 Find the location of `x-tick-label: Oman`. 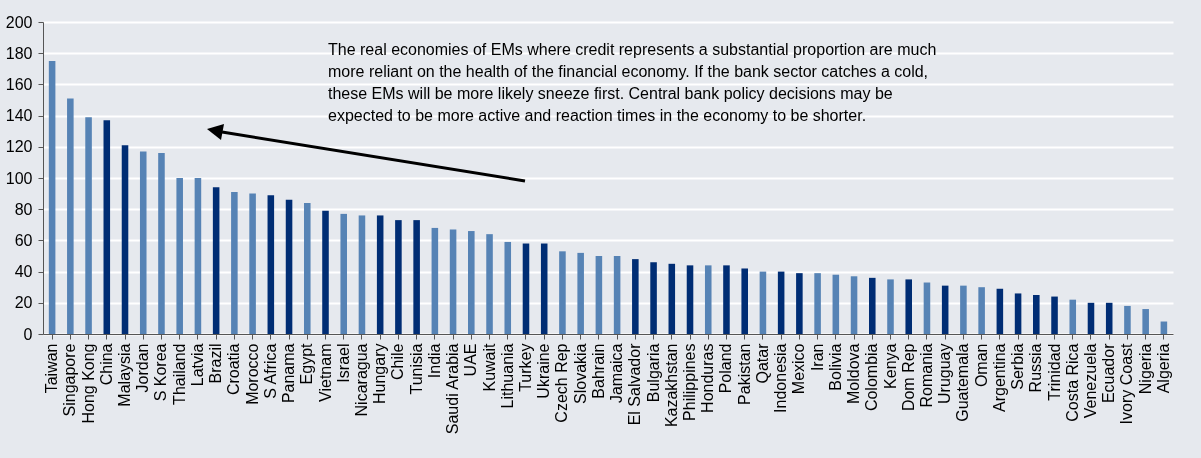

x-tick-label: Oman is located at coordinates (981, 365).